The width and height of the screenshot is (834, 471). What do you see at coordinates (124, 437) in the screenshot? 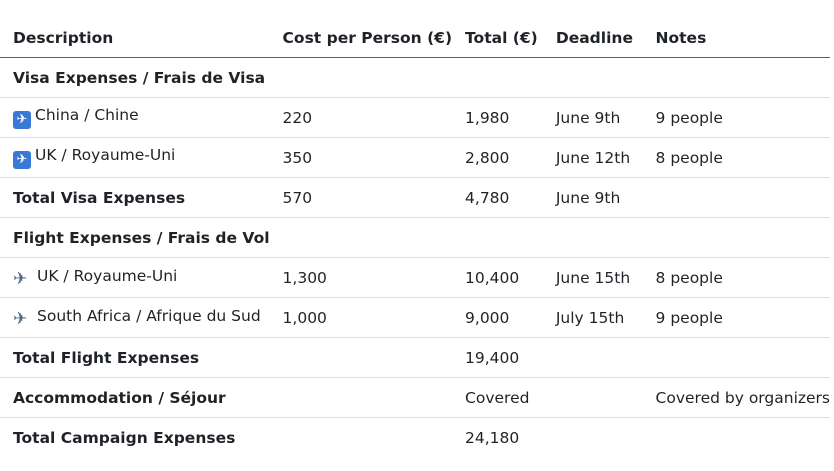
I see `row-description: Total Campaign Expenses` at bounding box center [124, 437].